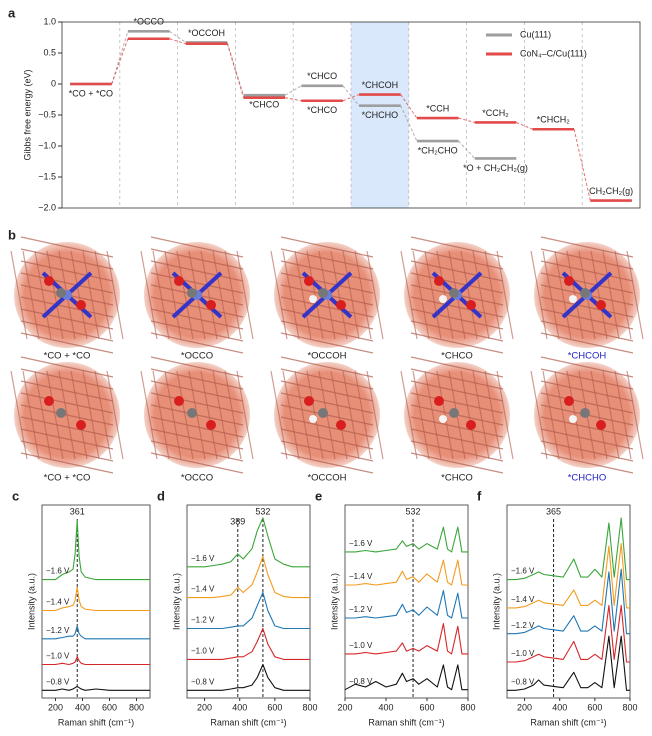  What do you see at coordinates (553, 53) in the screenshot?
I see `legend-label: CoN₄–C/Cu(111)` at bounding box center [553, 53].